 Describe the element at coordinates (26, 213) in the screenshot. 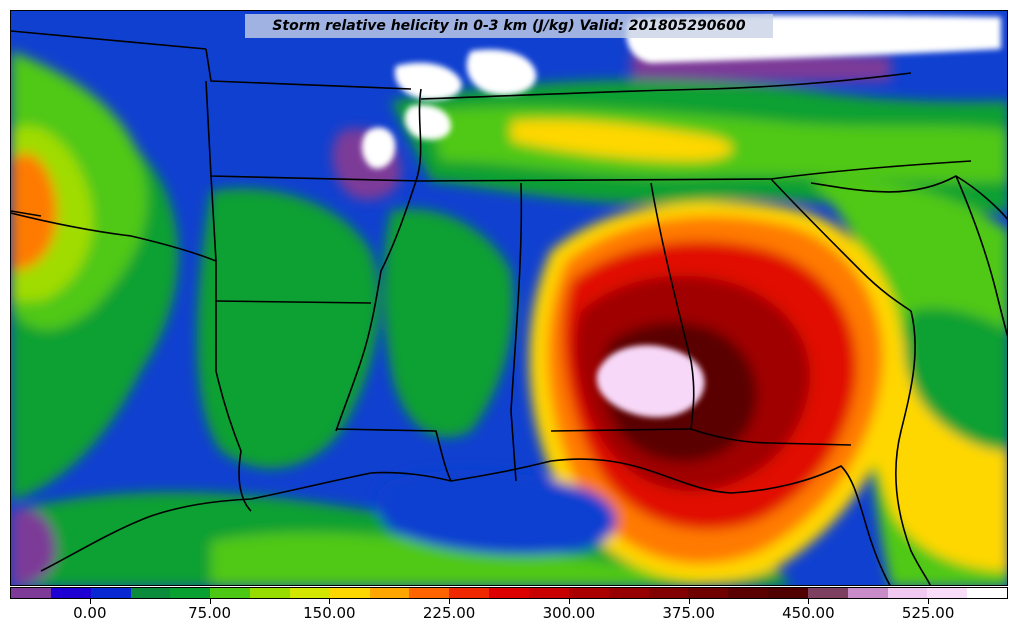

I see `border-oklahoma-kansas` at that location.